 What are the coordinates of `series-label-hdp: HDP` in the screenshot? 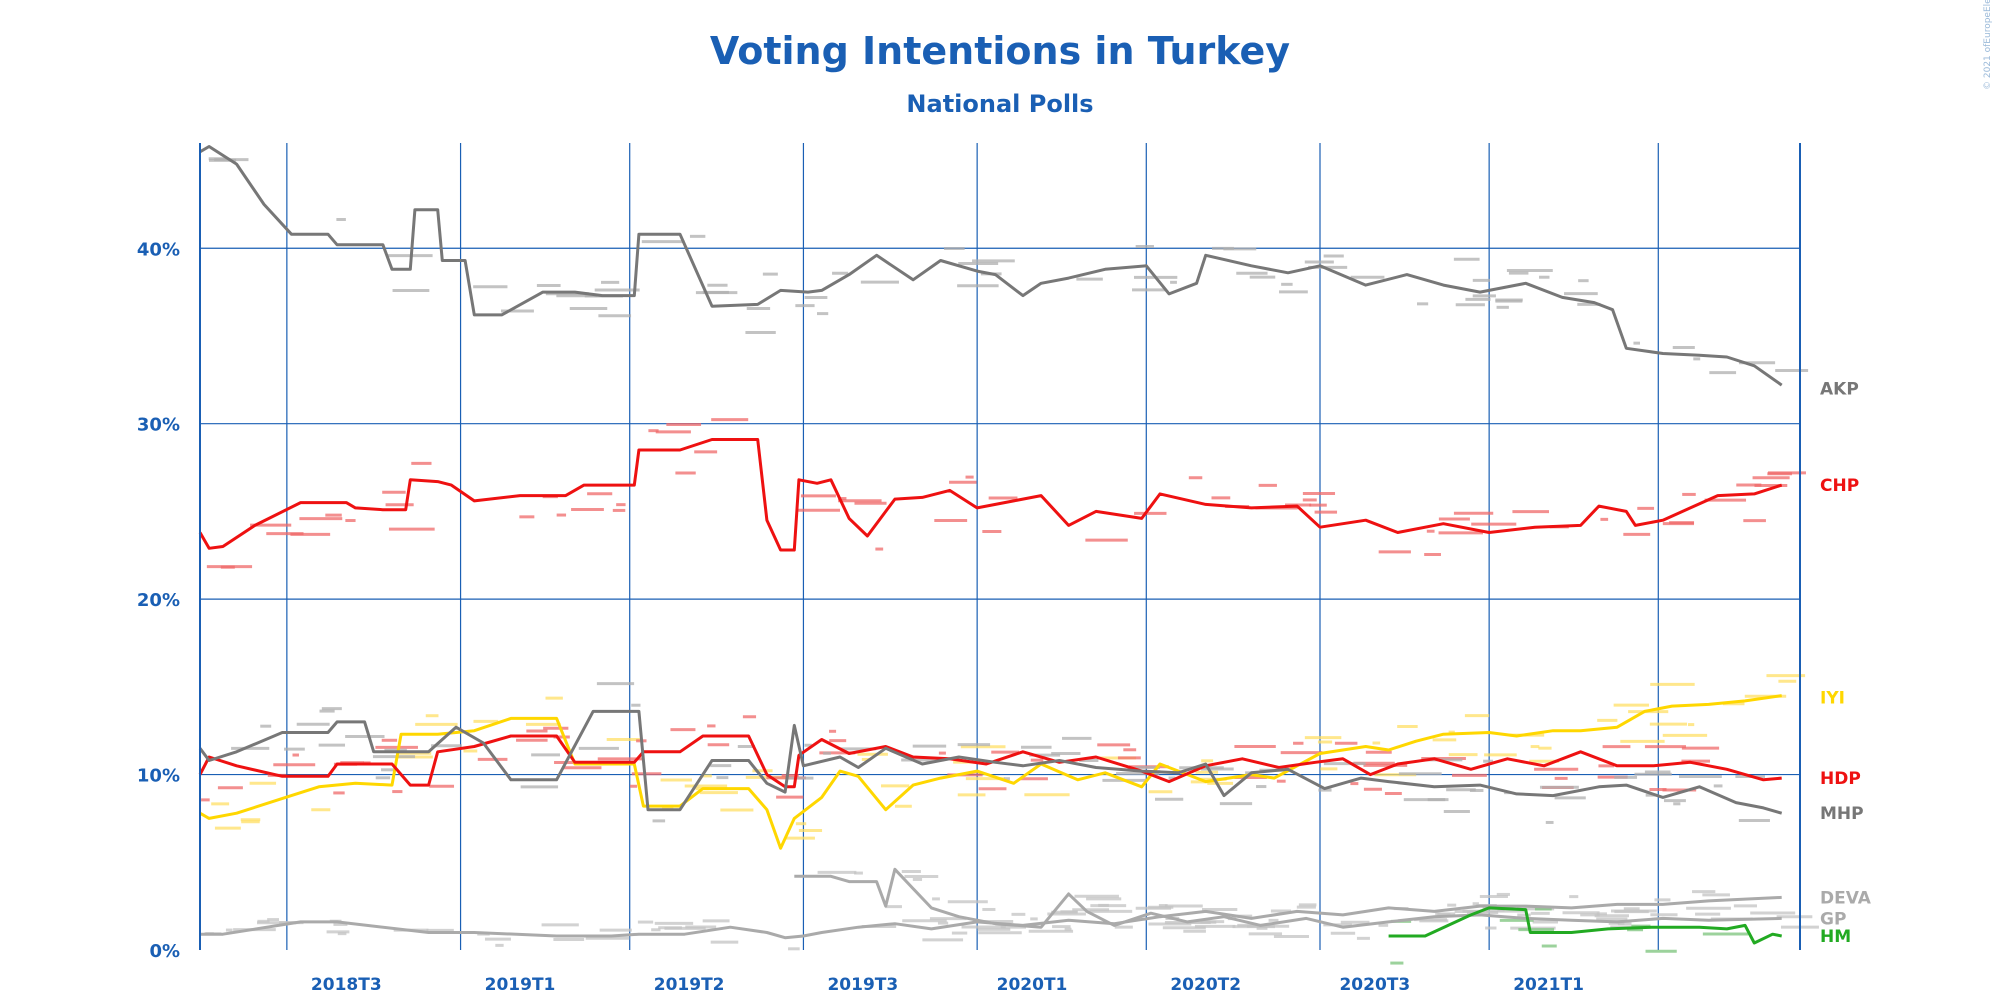 It's located at (1840, 779).